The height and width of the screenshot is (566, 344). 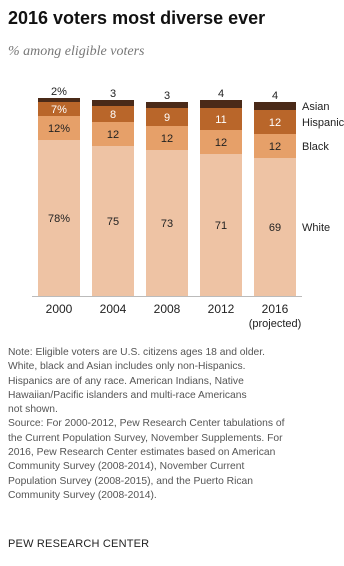 I want to click on bar-asian-2000, so click(x=59, y=100).